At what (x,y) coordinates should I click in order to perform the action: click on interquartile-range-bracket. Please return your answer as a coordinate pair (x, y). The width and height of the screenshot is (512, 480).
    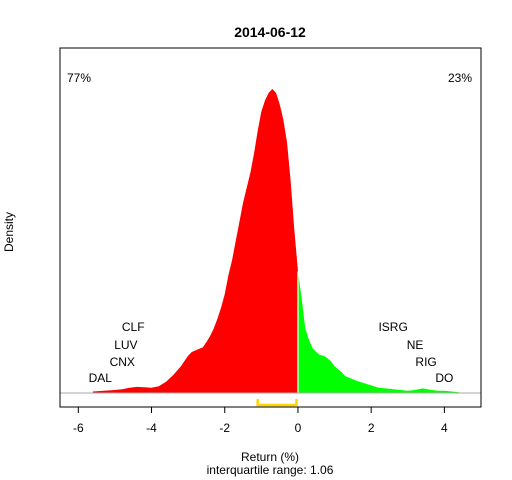
    Looking at the image, I should click on (277, 402).